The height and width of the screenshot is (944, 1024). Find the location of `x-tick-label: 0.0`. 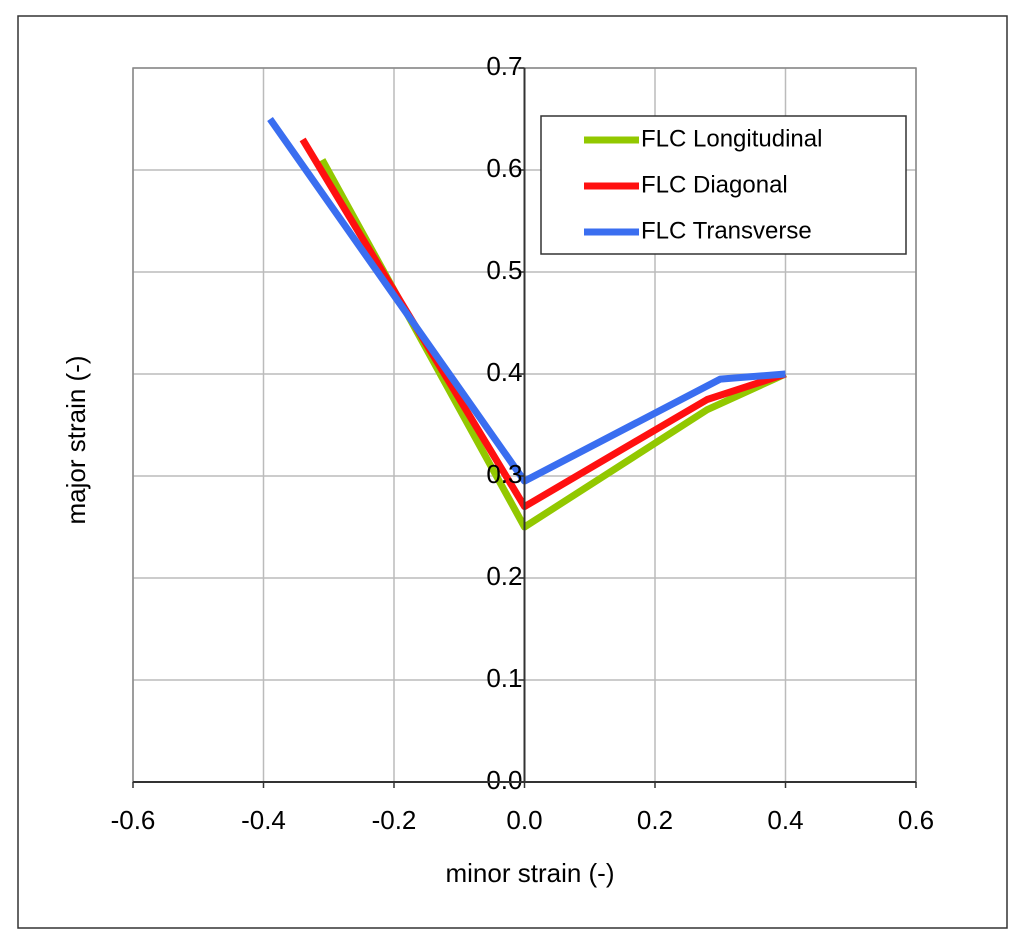

x-tick-label: 0.0 is located at coordinates (524, 820).